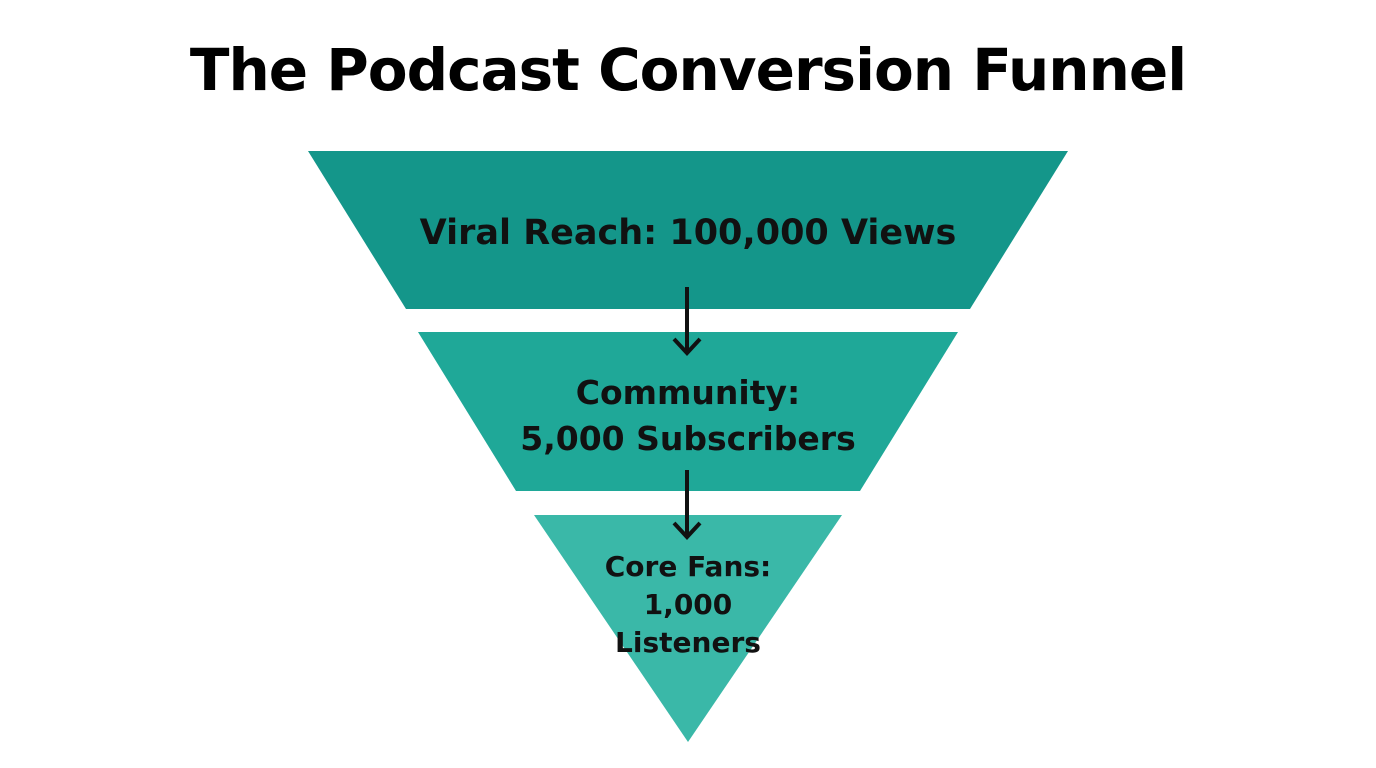 The image size is (1376, 768). What do you see at coordinates (687, 438) in the screenshot?
I see `stage-2-label-line2: 5,000 Subscribers` at bounding box center [687, 438].